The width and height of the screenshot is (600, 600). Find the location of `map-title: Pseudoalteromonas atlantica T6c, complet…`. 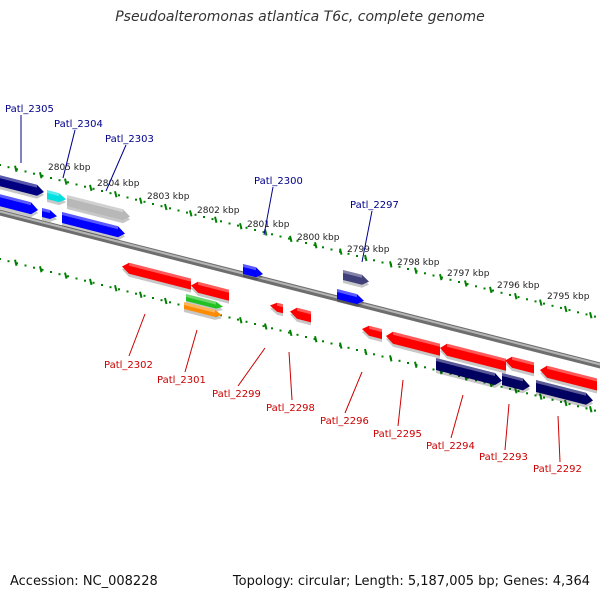

map-title: Pseudoalteromonas atlantica T6c, complet… is located at coordinates (300, 17).